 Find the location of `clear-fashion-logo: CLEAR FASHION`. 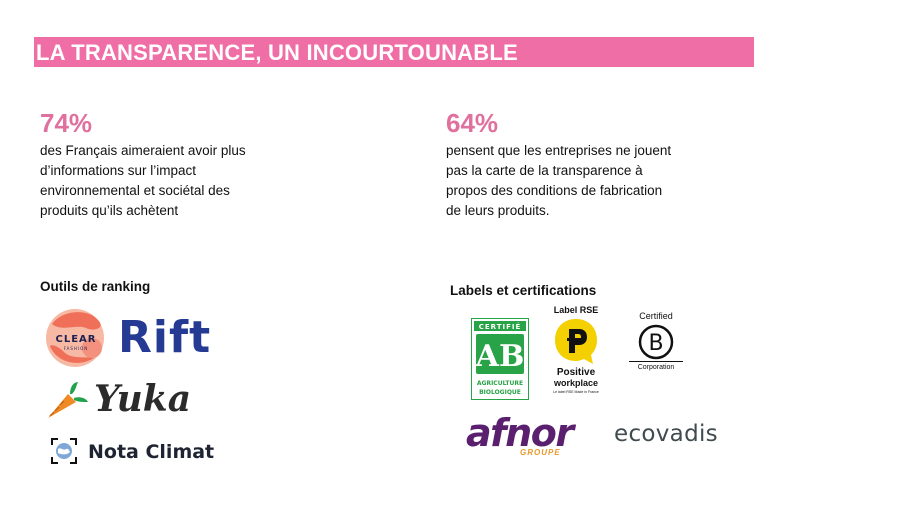

clear-fashion-logo: CLEAR FASHION is located at coordinates (77, 338).